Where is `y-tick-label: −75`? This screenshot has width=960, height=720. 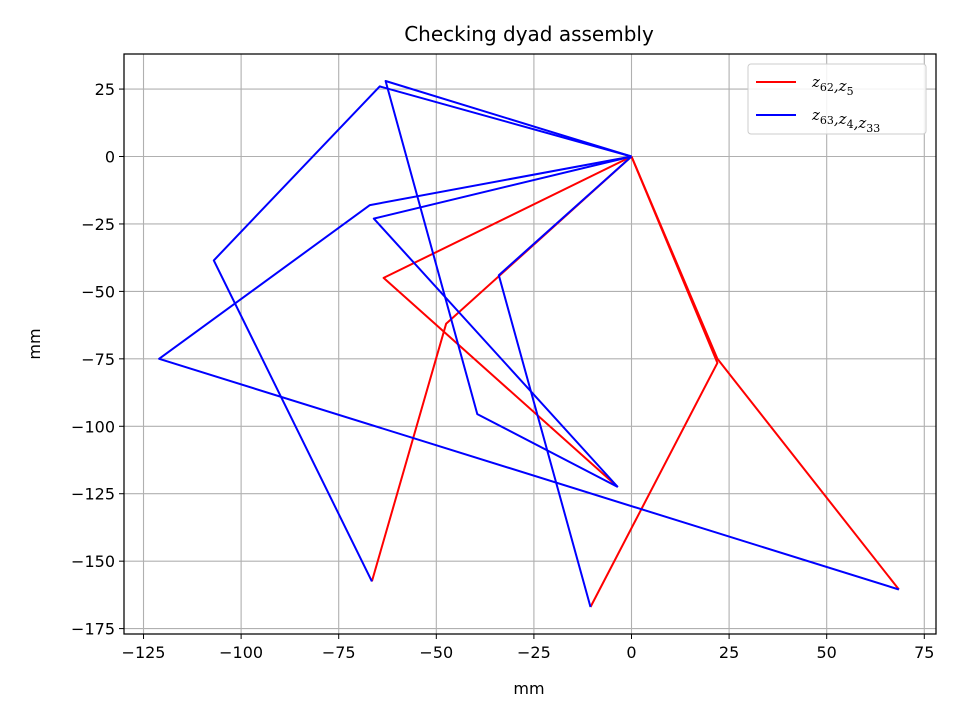
y-tick-label: −75 is located at coordinates (98, 359).